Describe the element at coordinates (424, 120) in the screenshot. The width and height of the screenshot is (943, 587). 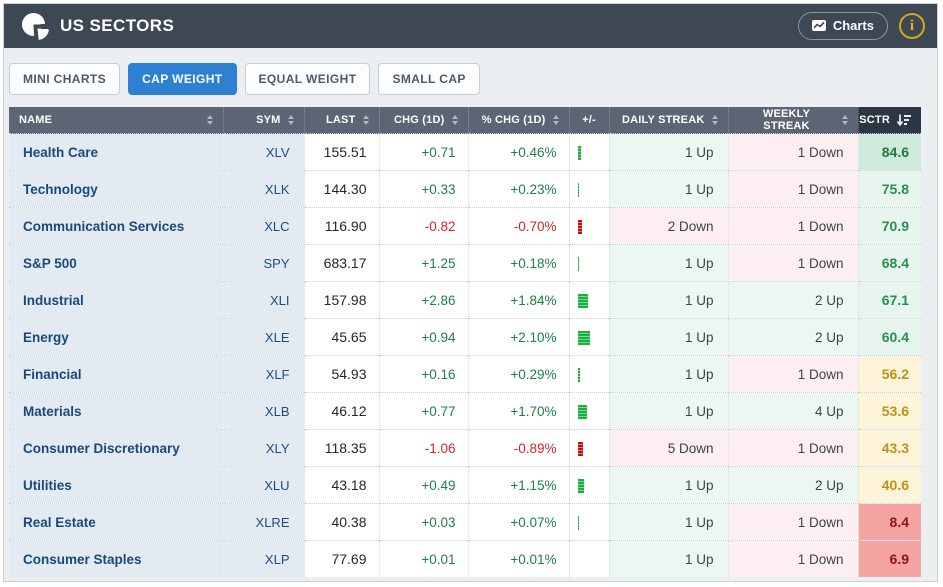
I see `col-header-chg-1d: CHG (1D)` at that location.